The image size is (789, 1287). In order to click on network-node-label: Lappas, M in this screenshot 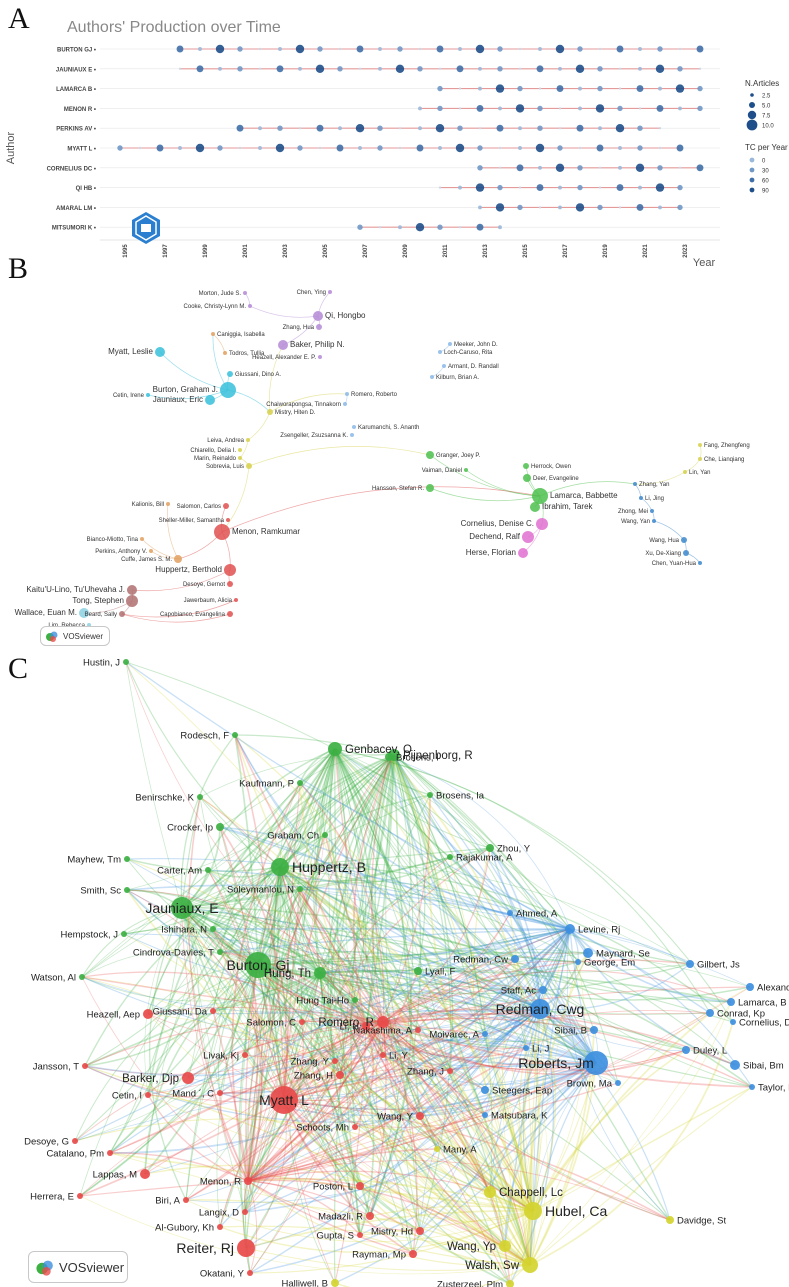, I will do `click(115, 1174)`.